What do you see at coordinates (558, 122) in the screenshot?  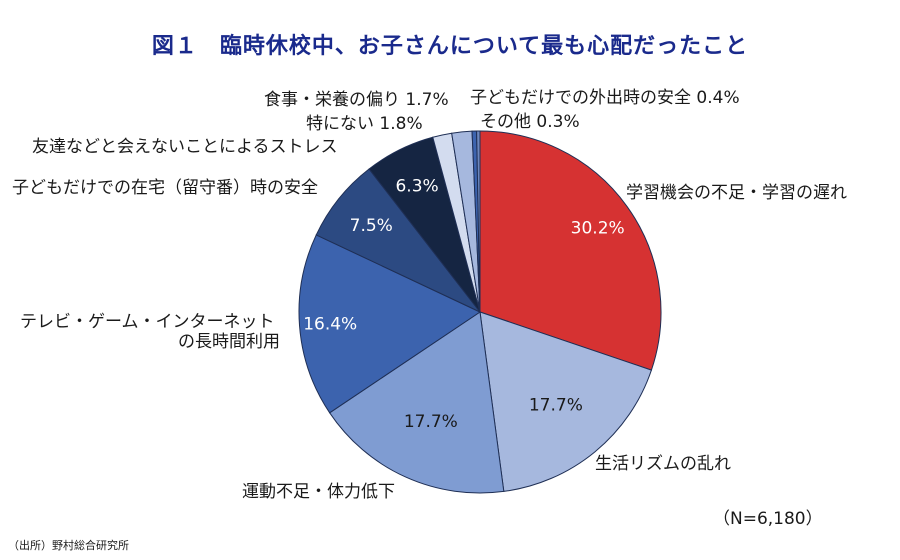 I see `label-other-value: 0.3%` at bounding box center [558, 122].